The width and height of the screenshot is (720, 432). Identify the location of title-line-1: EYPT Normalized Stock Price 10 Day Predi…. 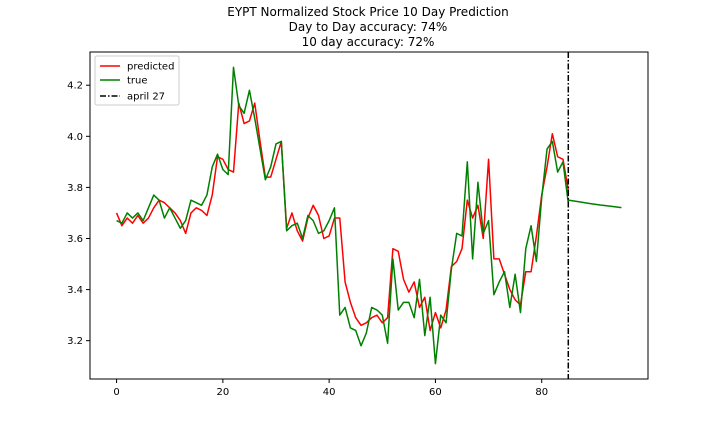
(367, 12).